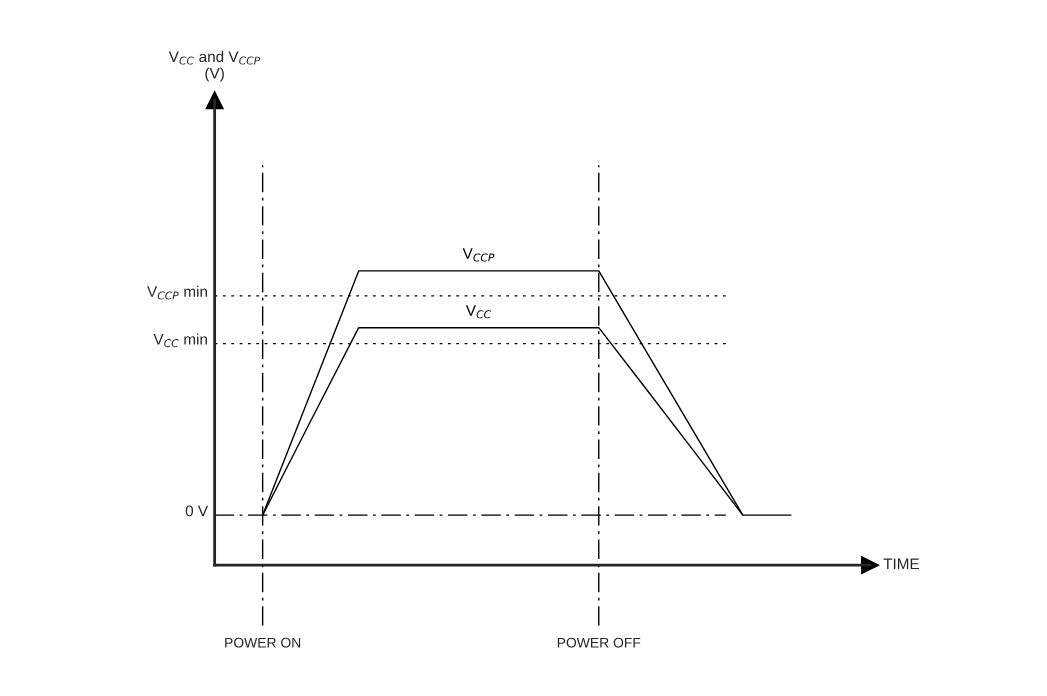 The image size is (1047, 696). What do you see at coordinates (214, 66) in the screenshot?
I see `text: V$_{CC}$ and V$_{CCP}$ (V)` at bounding box center [214, 66].